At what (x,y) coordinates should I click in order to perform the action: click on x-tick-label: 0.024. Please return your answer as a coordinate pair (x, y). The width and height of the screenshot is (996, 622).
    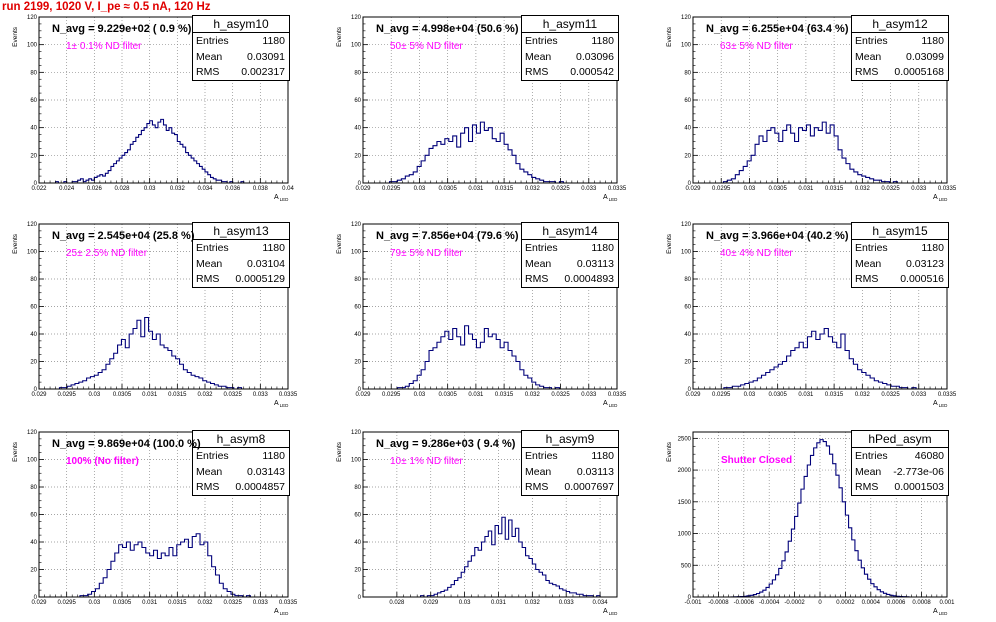
    Looking at the image, I should click on (67, 189).